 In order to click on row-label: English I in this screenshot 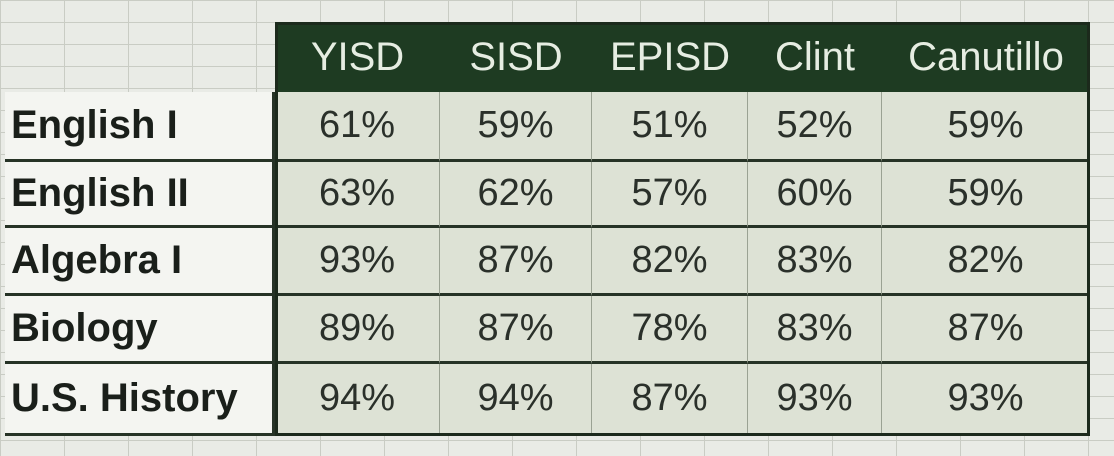, I will do `click(140, 127)`.